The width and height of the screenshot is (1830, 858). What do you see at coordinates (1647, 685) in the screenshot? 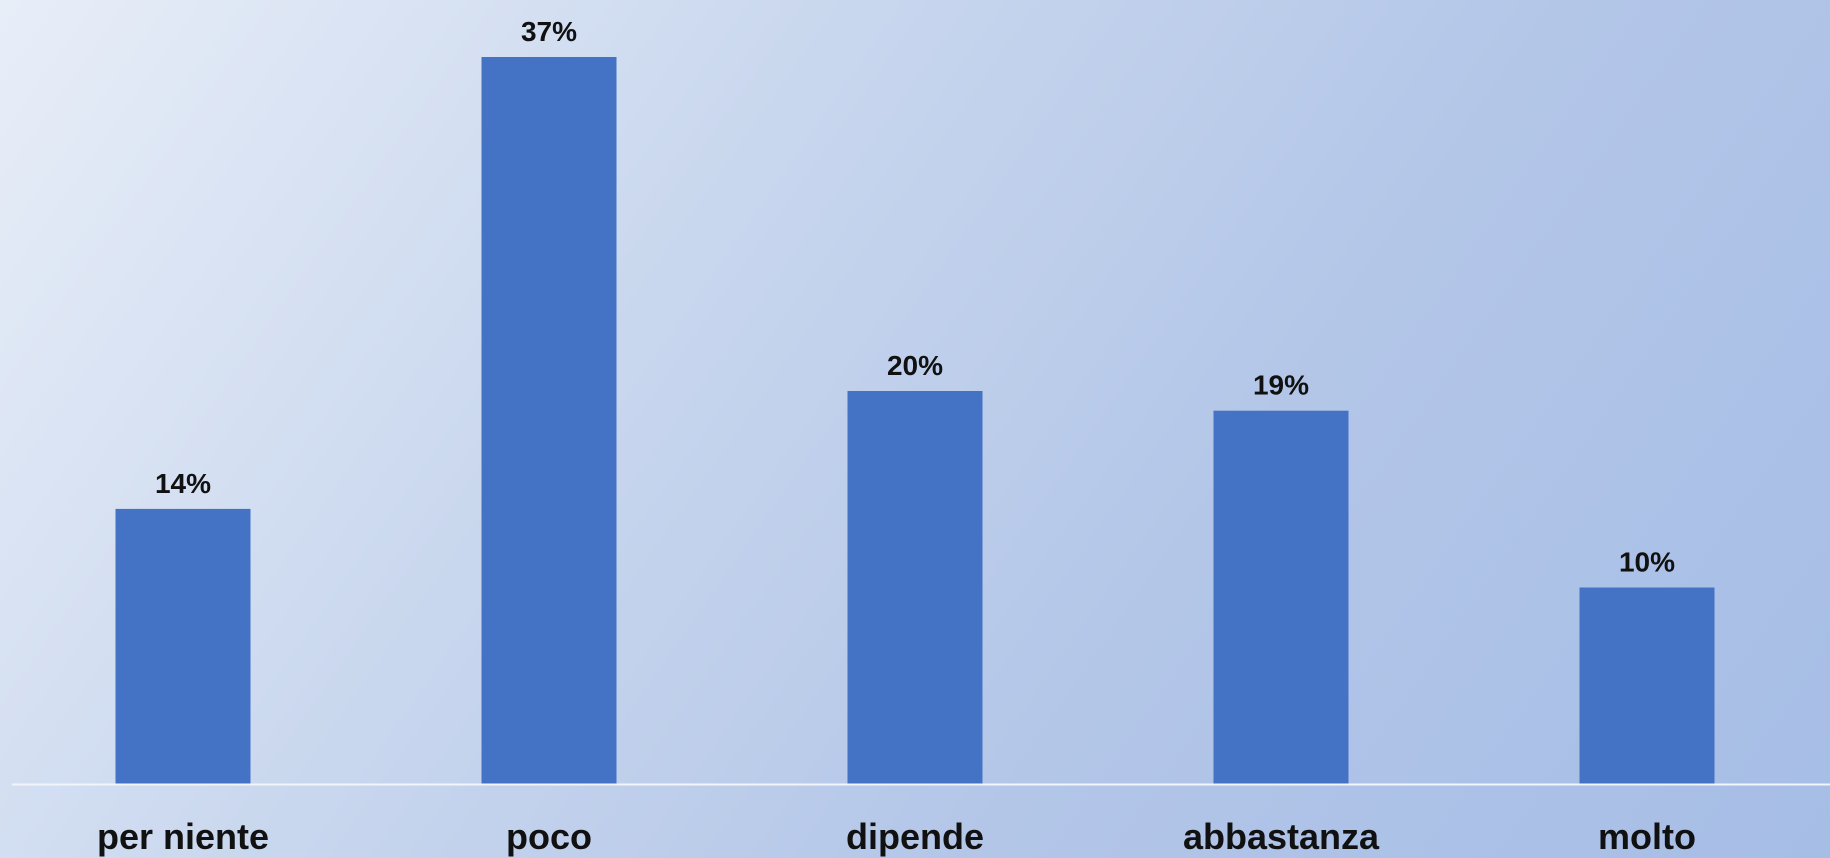
I see `bar-molto` at bounding box center [1647, 685].